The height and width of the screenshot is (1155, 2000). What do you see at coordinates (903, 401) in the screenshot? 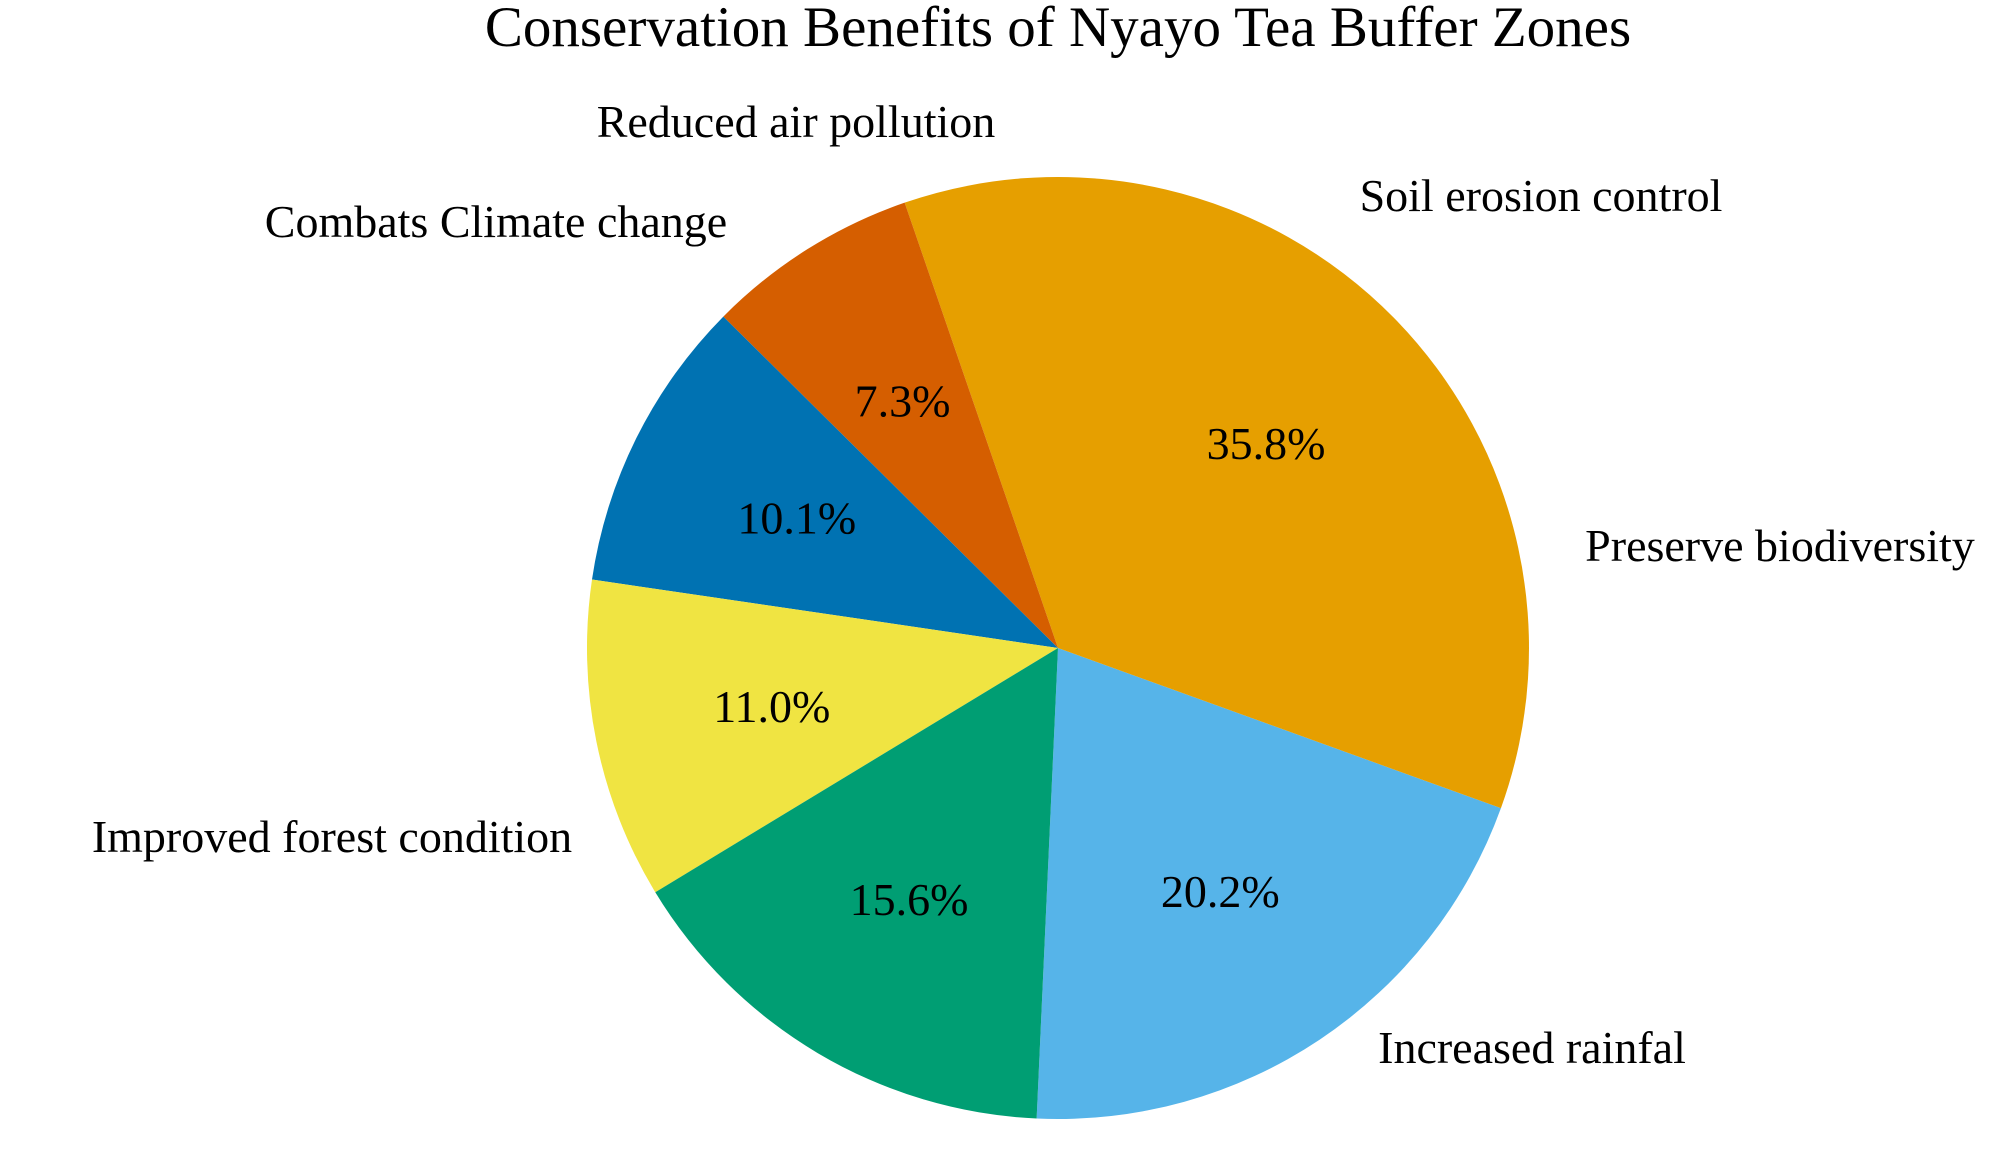
I see `slice-value-label: 7.3%` at bounding box center [903, 401].